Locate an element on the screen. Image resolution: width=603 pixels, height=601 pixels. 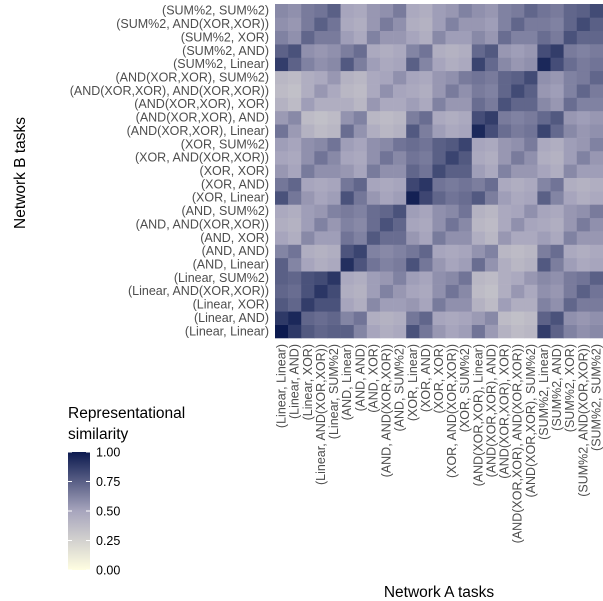
x-tick-label: (SUM%2, Linear) is located at coordinates (544, 392).